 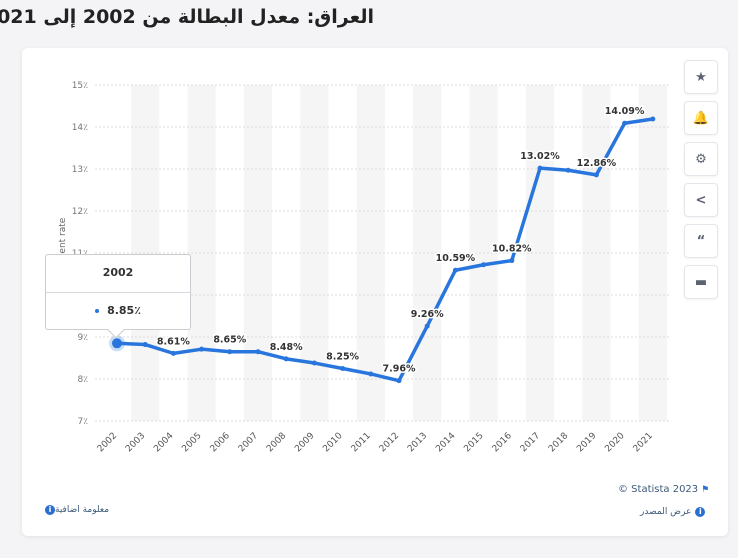 I want to click on data-label: 12.86%, so click(x=597, y=163).